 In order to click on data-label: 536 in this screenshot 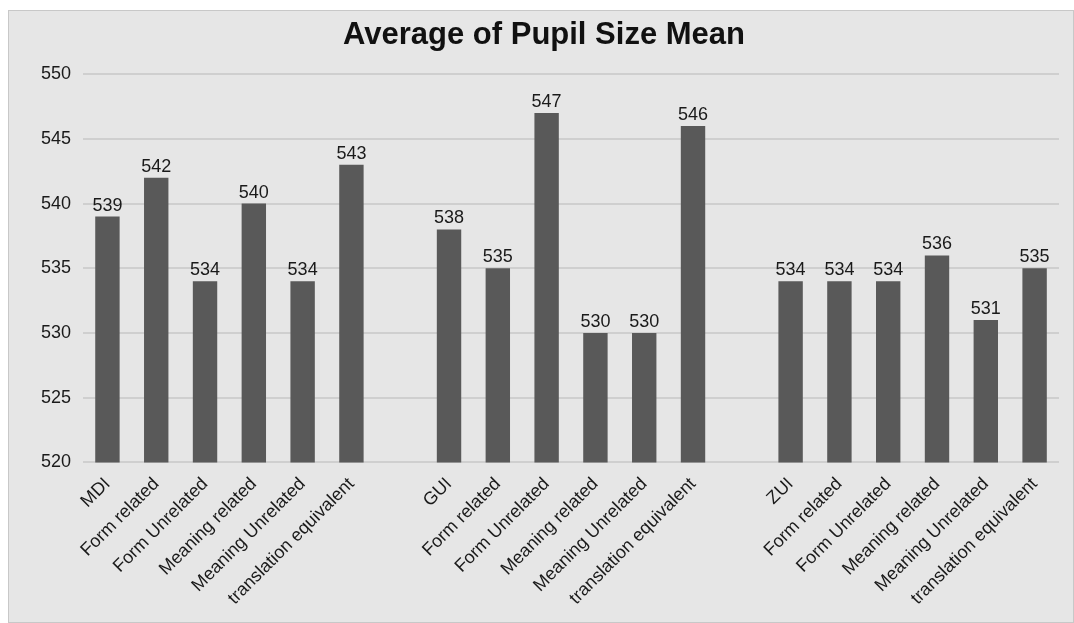, I will do `click(937, 243)`.